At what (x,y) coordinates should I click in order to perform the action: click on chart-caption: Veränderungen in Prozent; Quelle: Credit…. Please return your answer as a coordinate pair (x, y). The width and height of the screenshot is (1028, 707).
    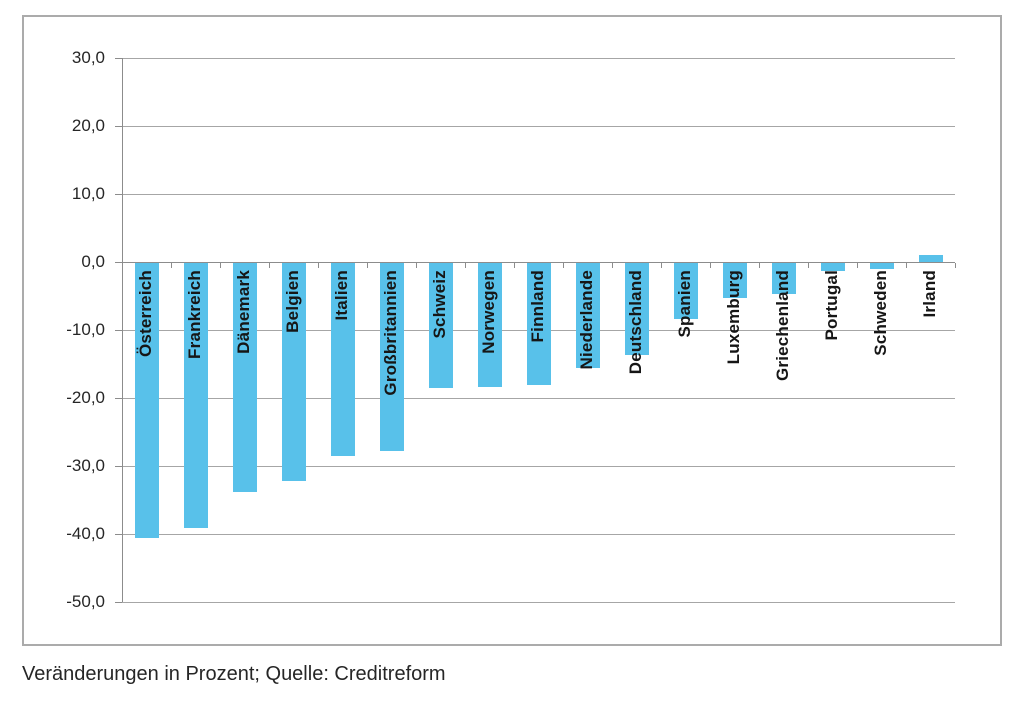
    Looking at the image, I should click on (234, 674).